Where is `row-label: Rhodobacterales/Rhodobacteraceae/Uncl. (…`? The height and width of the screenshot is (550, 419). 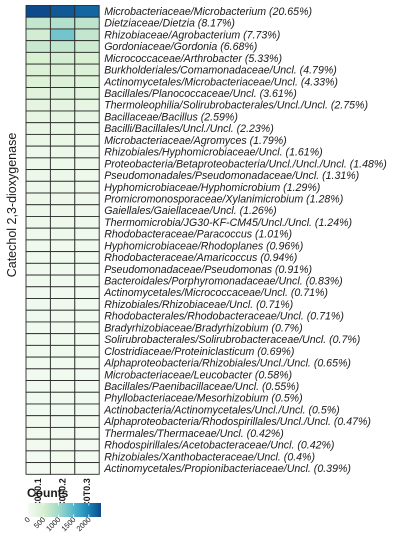
row-label: Rhodobacterales/Rhodobacteraceae/Uncl. (… is located at coordinates (224, 317).